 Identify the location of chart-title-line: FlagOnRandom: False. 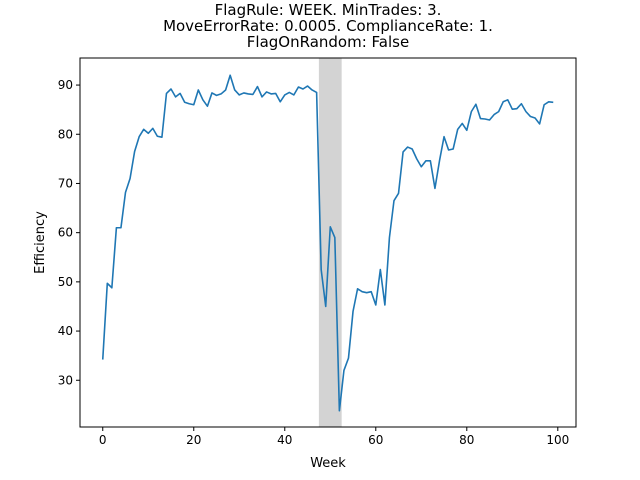
(328, 42).